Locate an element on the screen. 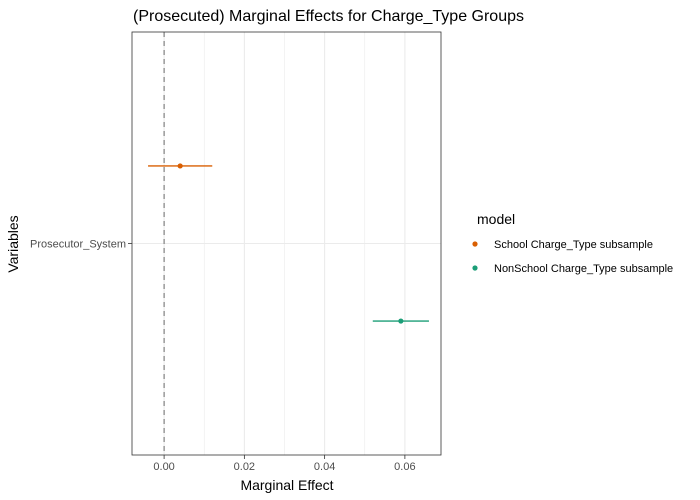  x-tick-label: 0.06 is located at coordinates (404, 467).